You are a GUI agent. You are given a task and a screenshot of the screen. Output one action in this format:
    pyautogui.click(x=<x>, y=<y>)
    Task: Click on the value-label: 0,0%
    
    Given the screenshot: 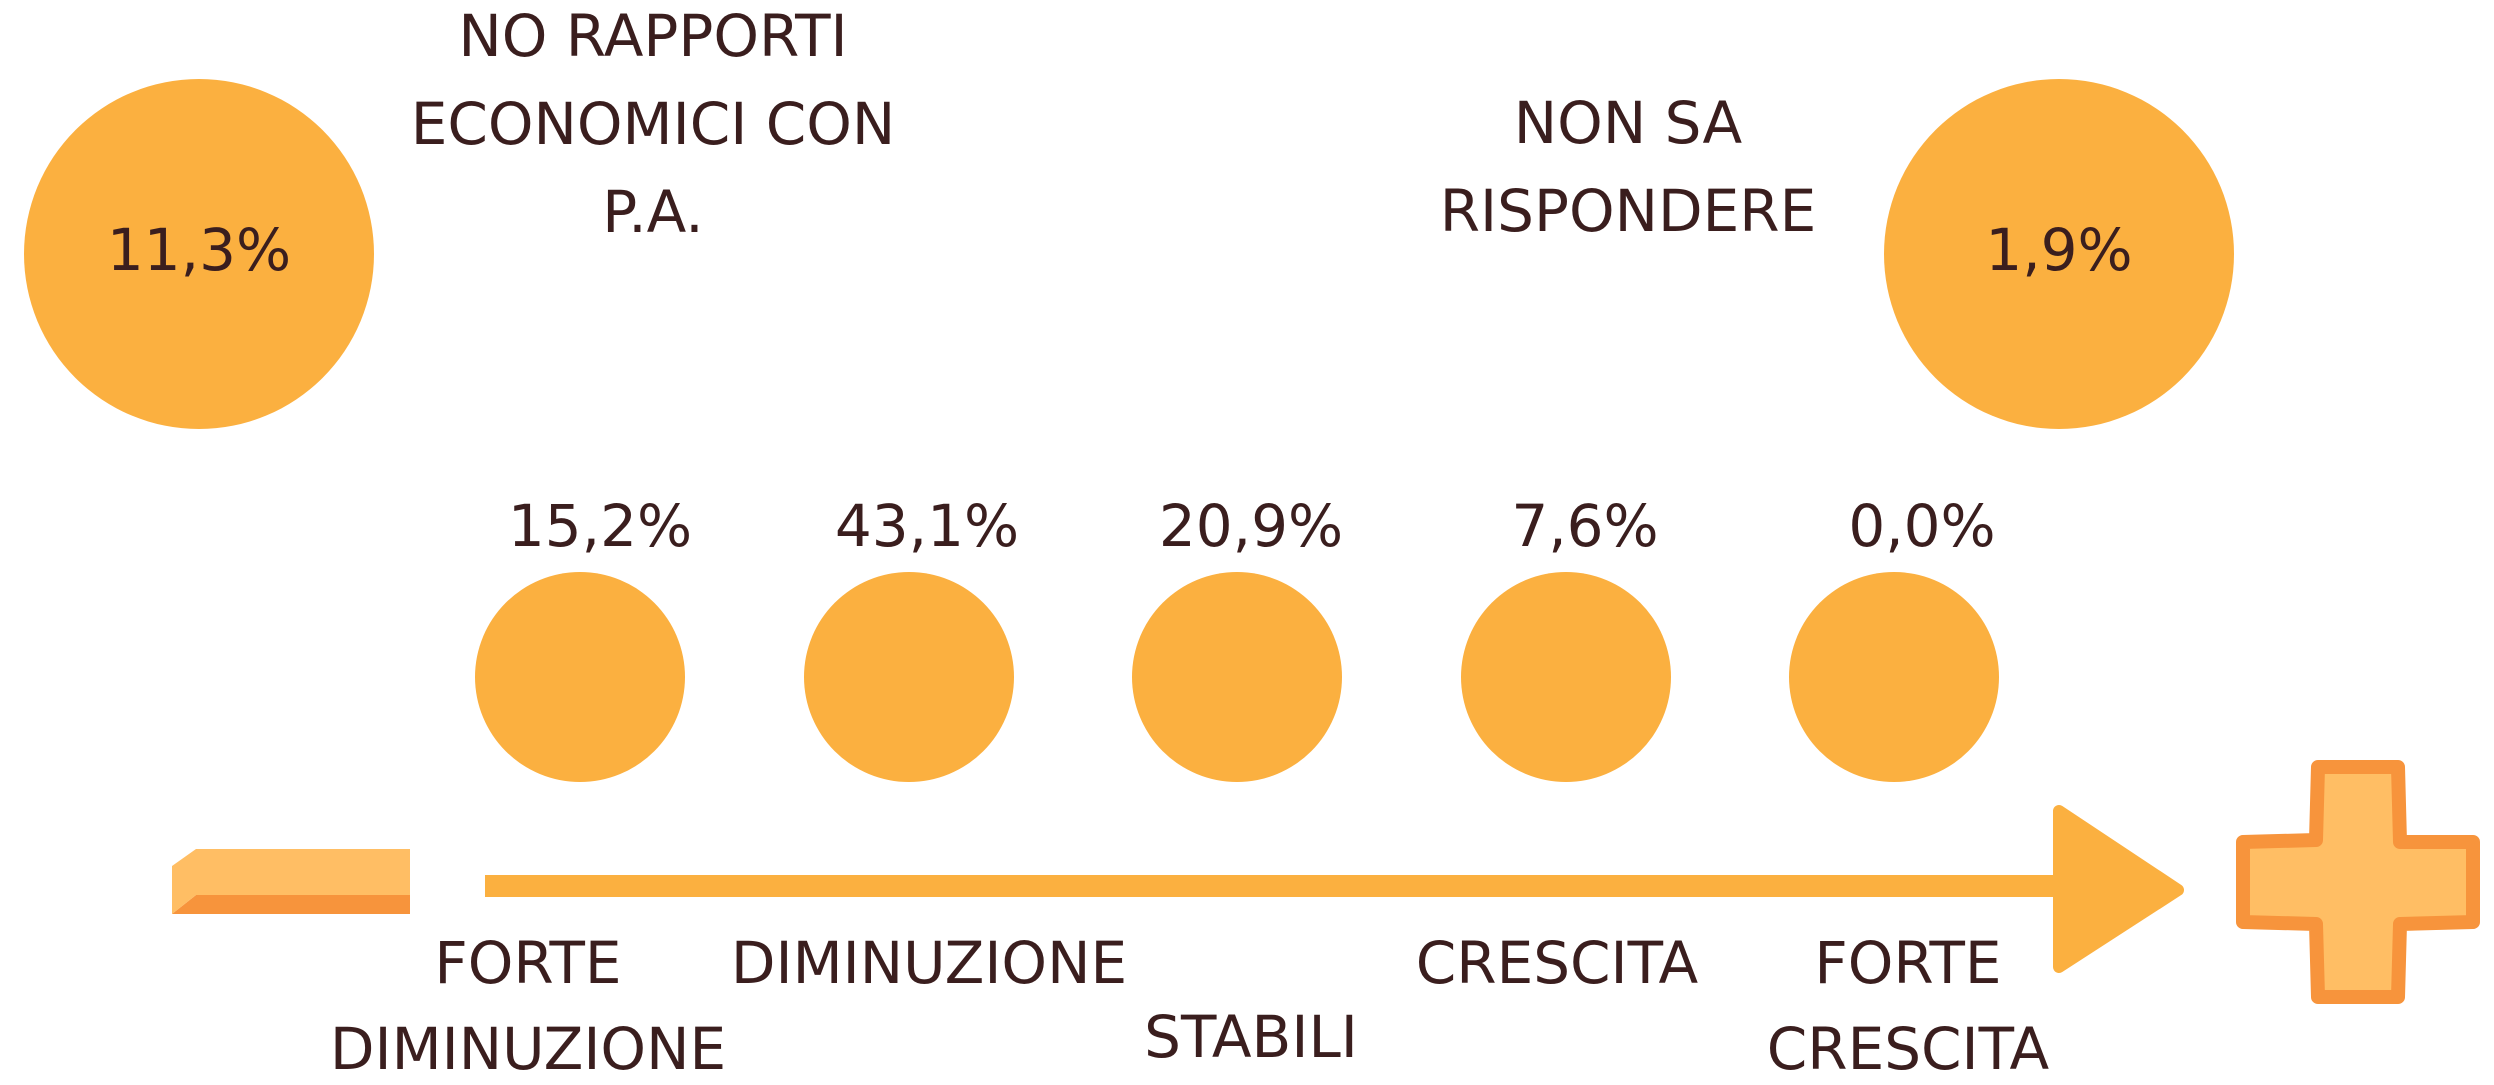 What is the action you would take?
    pyautogui.click(x=1921, y=526)
    